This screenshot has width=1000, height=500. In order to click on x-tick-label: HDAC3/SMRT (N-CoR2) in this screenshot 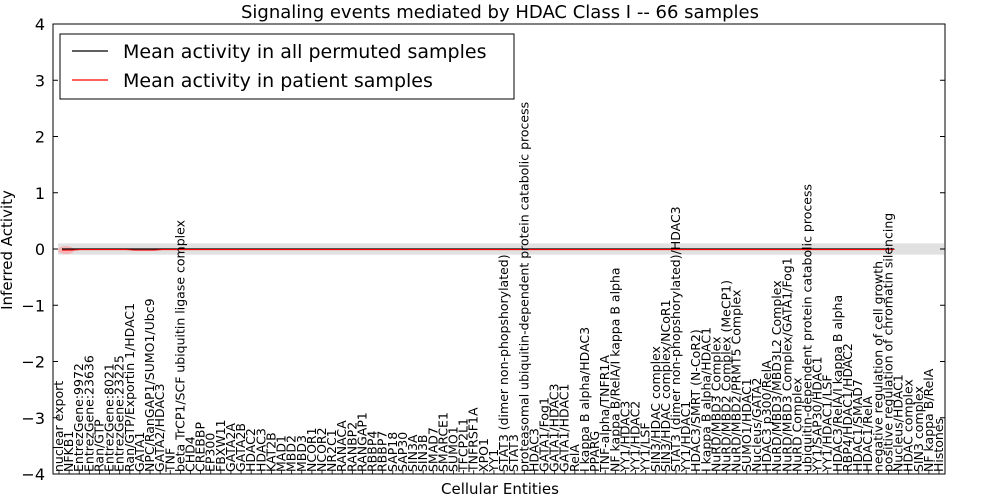, I will do `click(695, 400)`.